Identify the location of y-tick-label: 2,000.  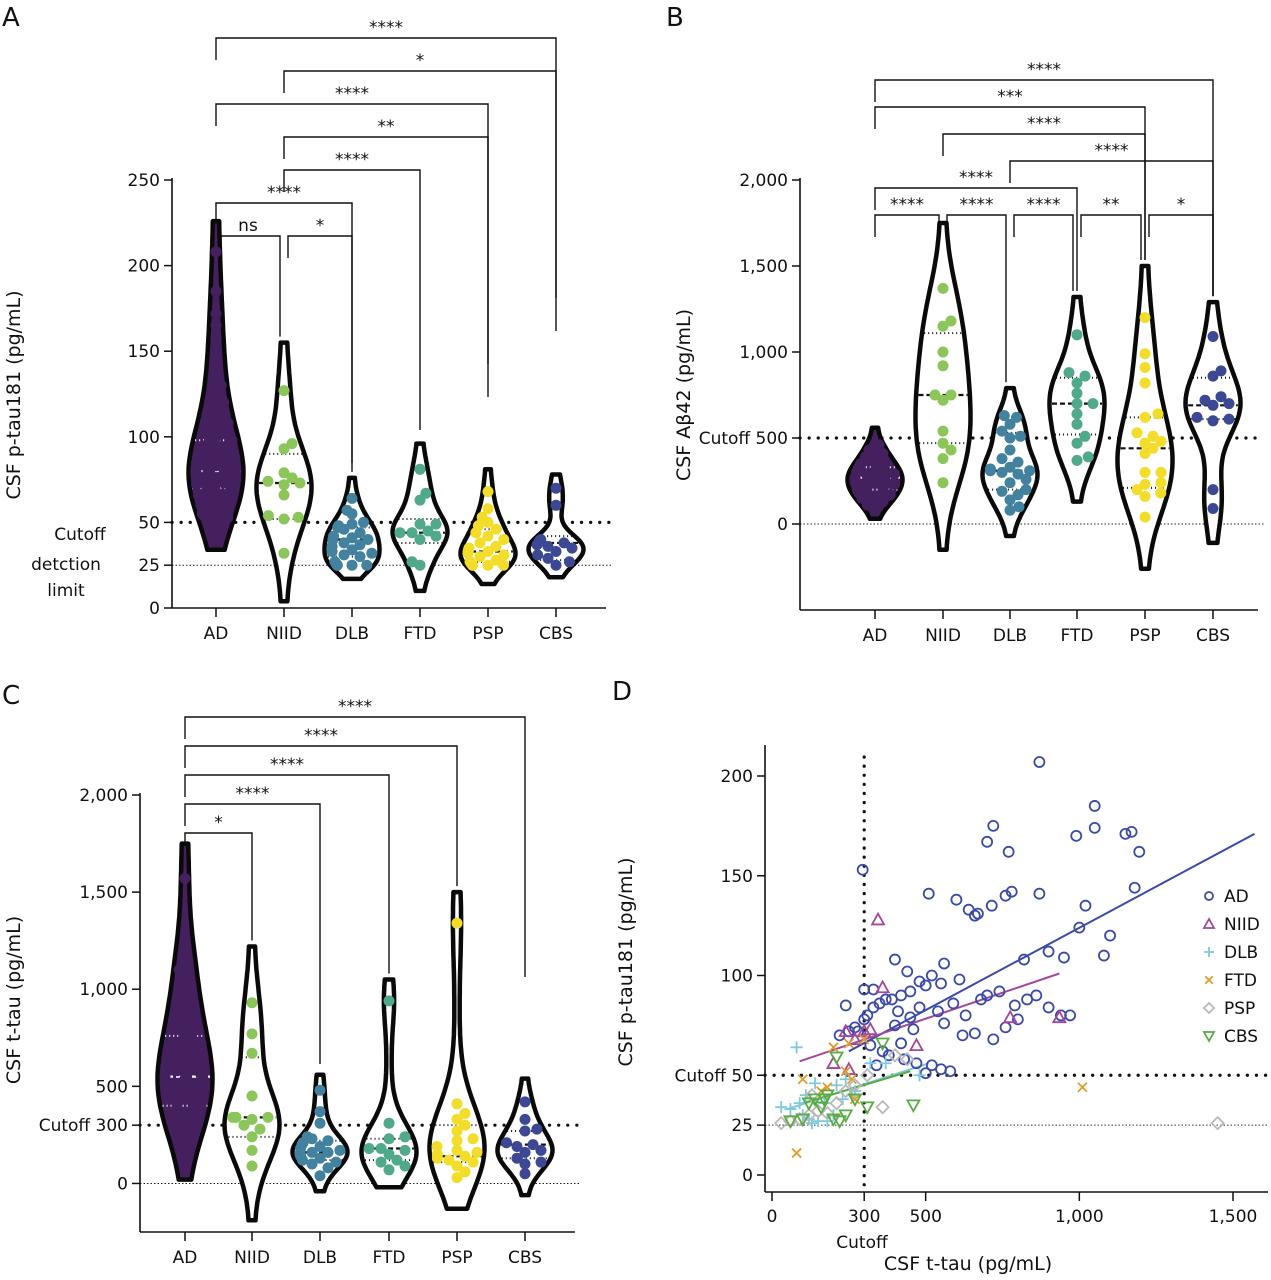
(103, 796).